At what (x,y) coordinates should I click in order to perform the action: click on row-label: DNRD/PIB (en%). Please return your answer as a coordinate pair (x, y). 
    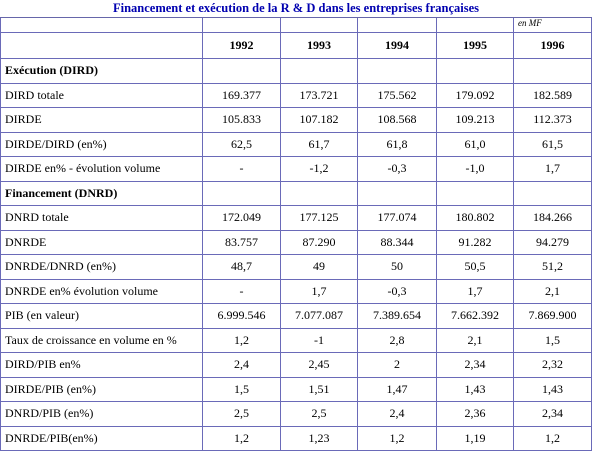
    Looking at the image, I should click on (101, 414).